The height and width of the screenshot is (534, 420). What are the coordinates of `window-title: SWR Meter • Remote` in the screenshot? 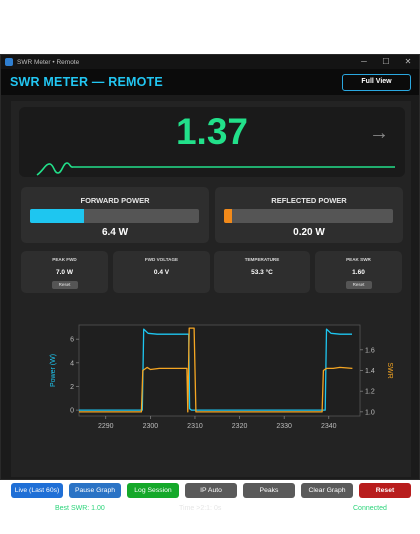 It's located at (48, 62).